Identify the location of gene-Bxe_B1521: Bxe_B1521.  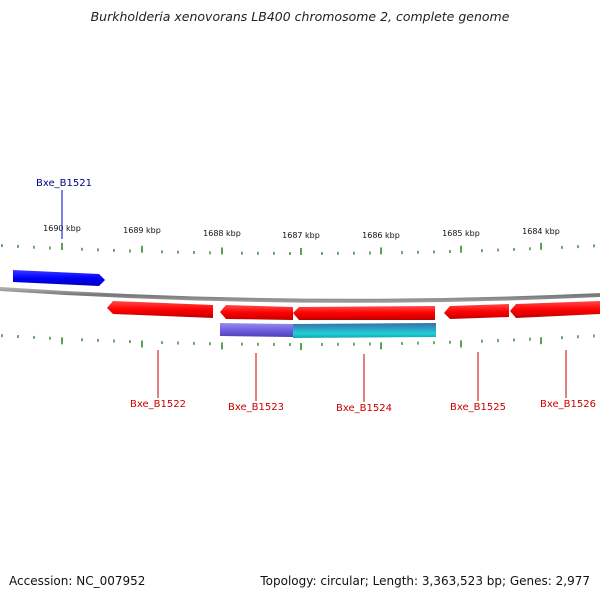
(59, 232).